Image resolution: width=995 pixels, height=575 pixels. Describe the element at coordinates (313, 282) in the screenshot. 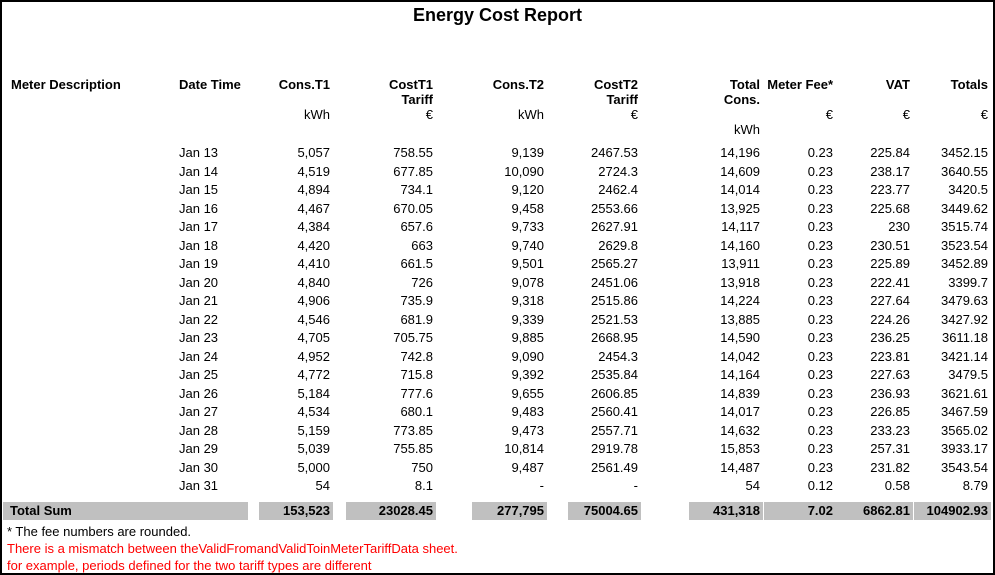

I see `cell-cons-t1: 4,840` at that location.